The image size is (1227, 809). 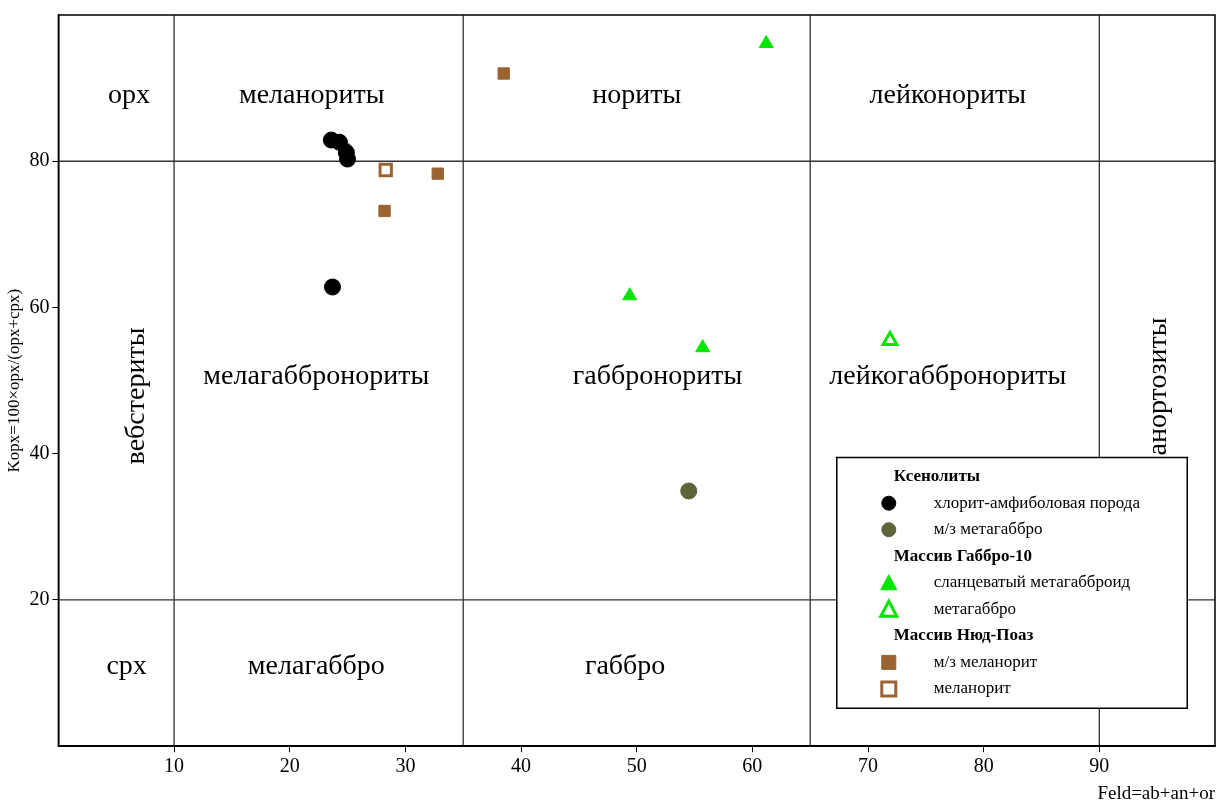 What do you see at coordinates (988, 529) in the screenshot?
I see `legend-label: м/з метагаббро` at bounding box center [988, 529].